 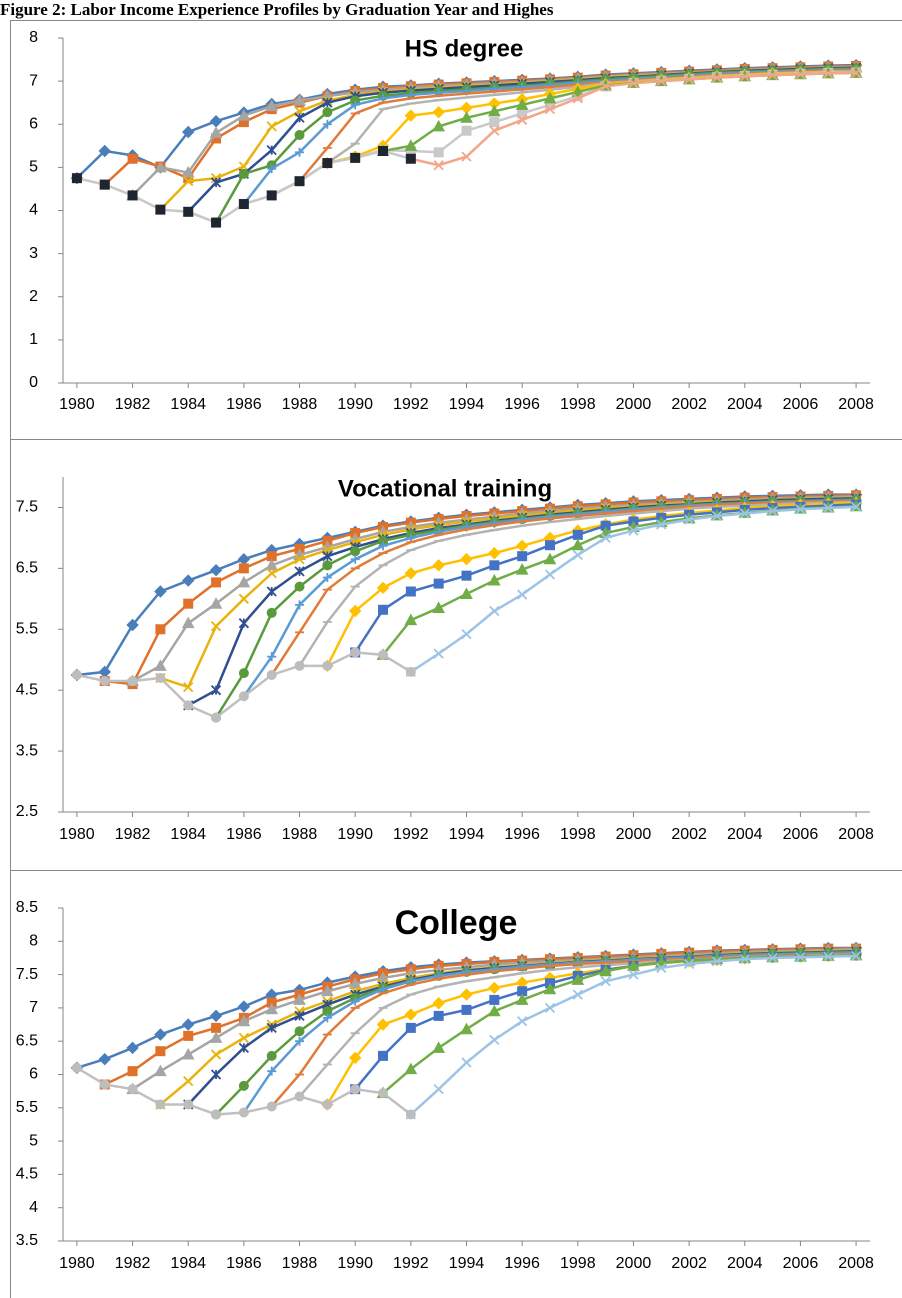 What do you see at coordinates (33, 80) in the screenshot?
I see `y-tick-label: 7` at bounding box center [33, 80].